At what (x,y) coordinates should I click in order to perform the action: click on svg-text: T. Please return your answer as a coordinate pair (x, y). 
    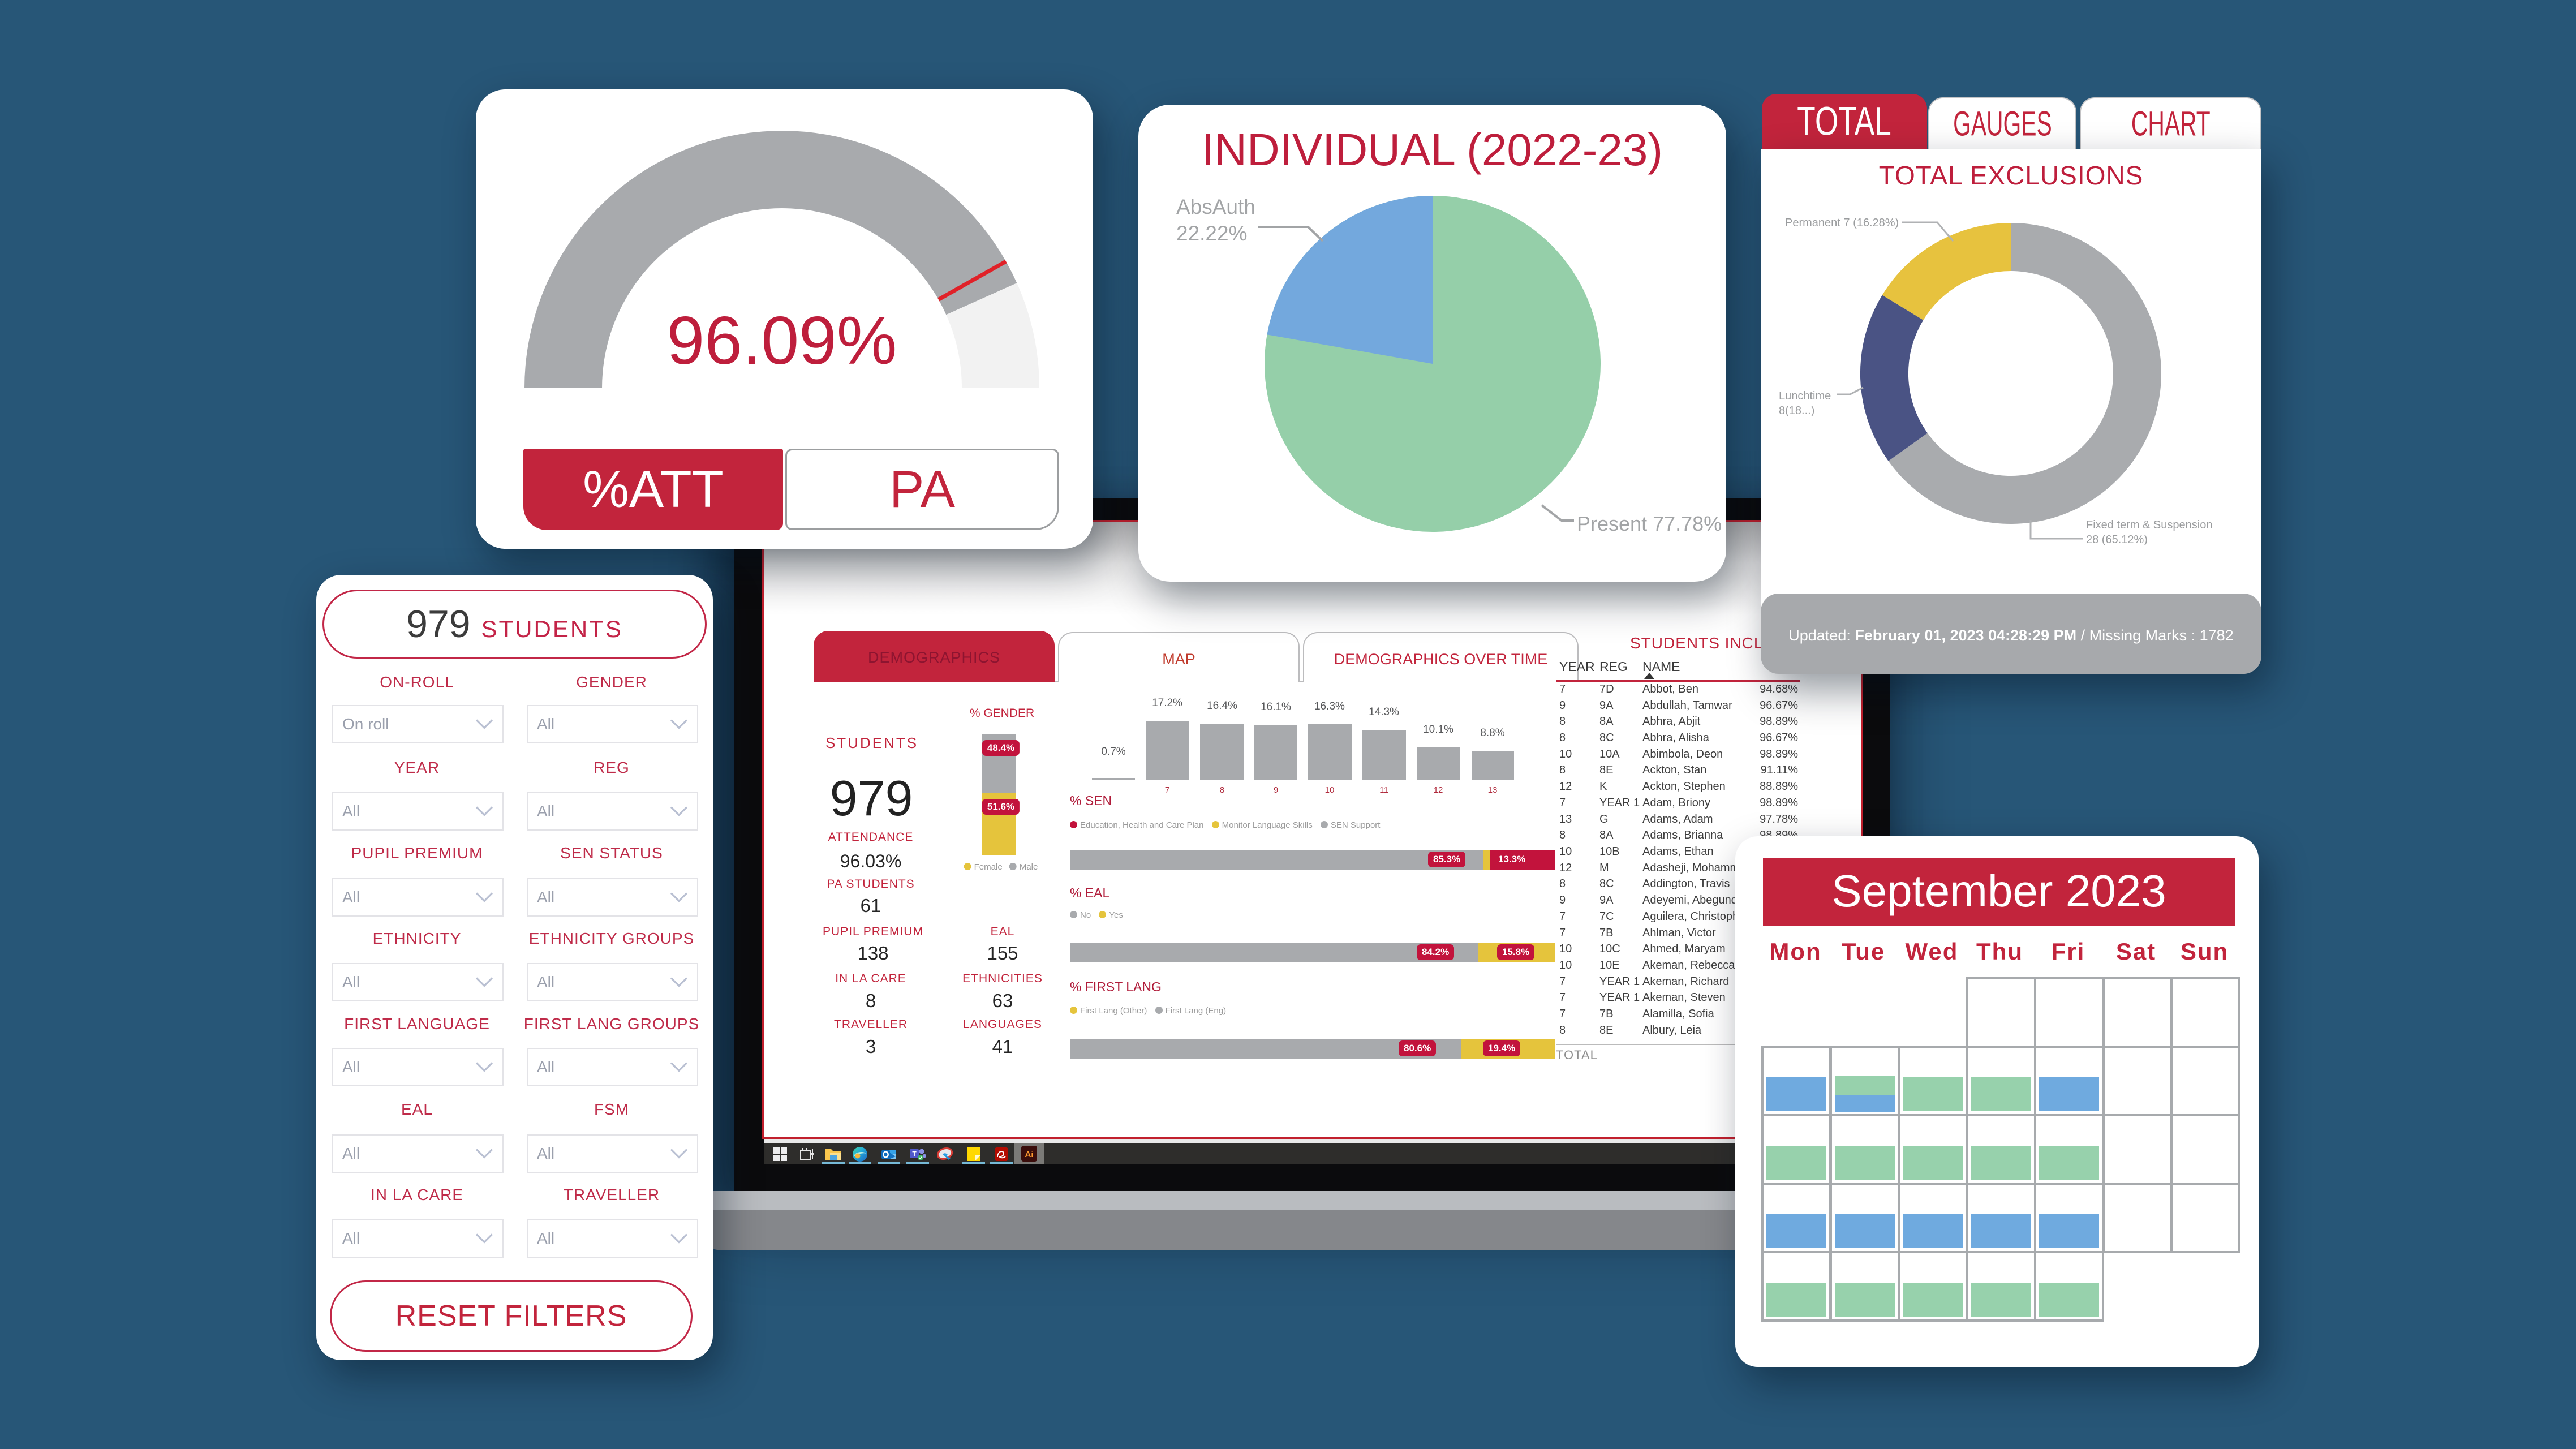
    Looking at the image, I should click on (915, 1154).